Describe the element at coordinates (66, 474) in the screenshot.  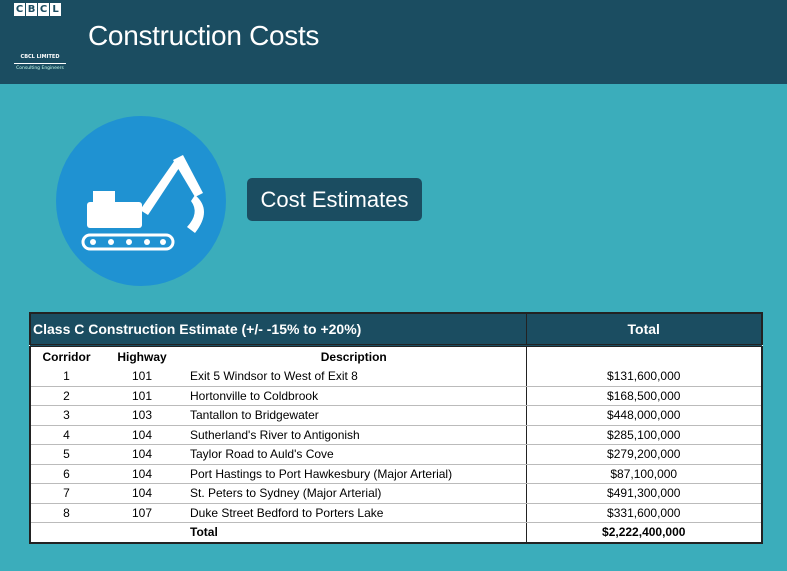
I see `corridor-cell: 6` at that location.